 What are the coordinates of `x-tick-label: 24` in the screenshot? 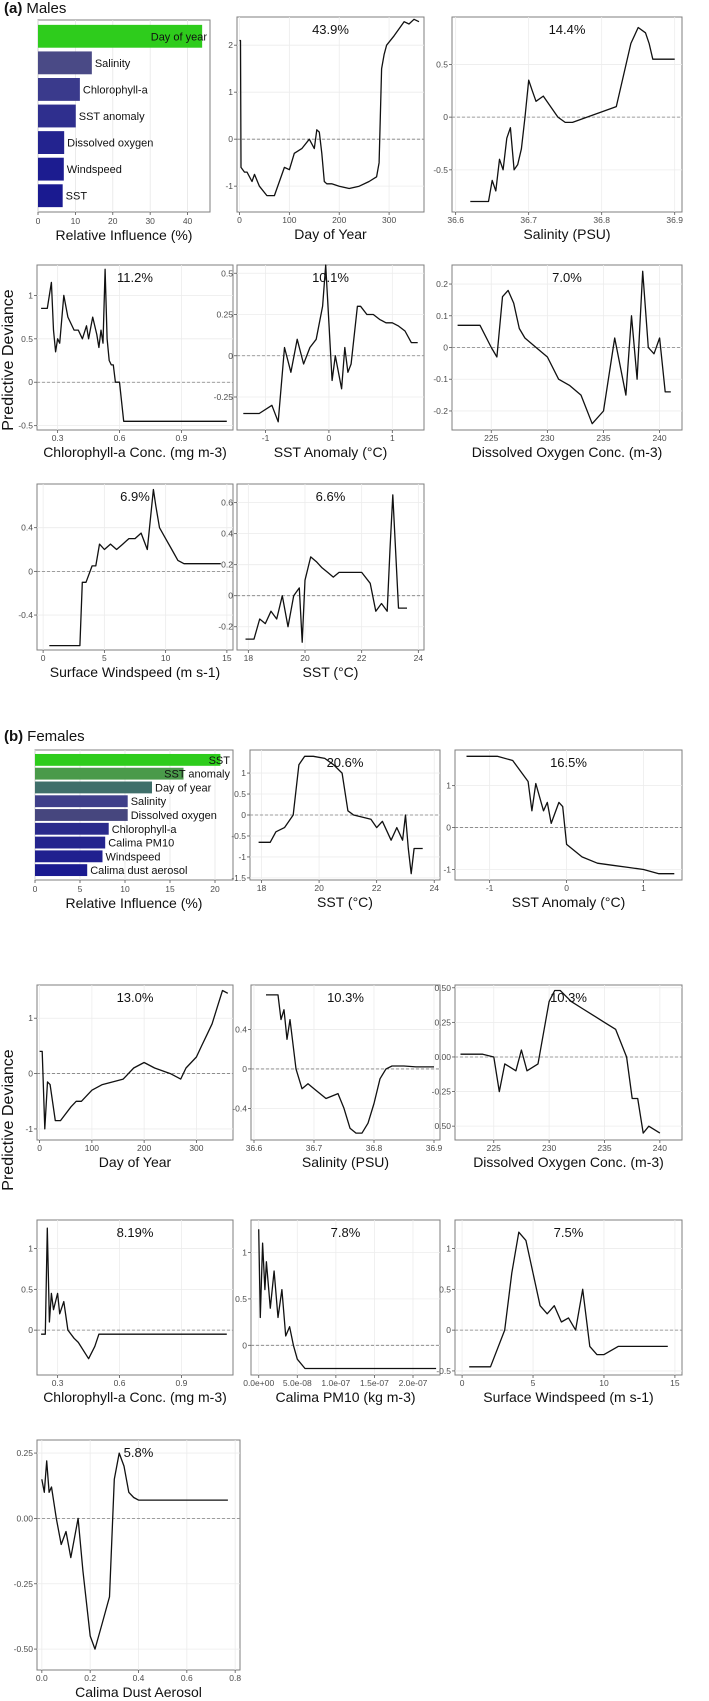 It's located at (435, 888).